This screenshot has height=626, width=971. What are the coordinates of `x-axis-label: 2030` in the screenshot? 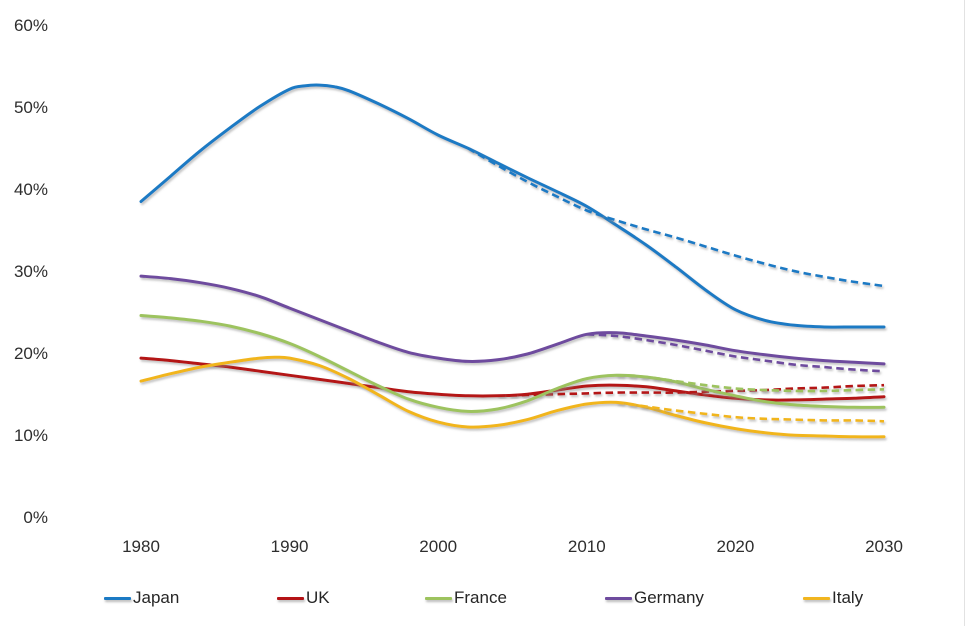 It's located at (884, 546).